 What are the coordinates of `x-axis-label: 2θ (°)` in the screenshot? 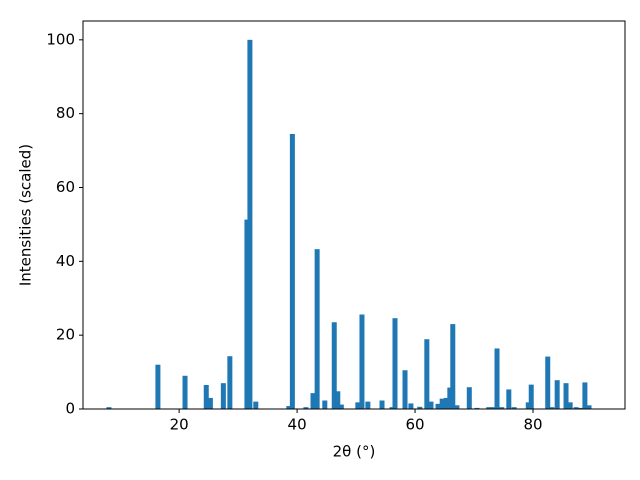 It's located at (354, 452).